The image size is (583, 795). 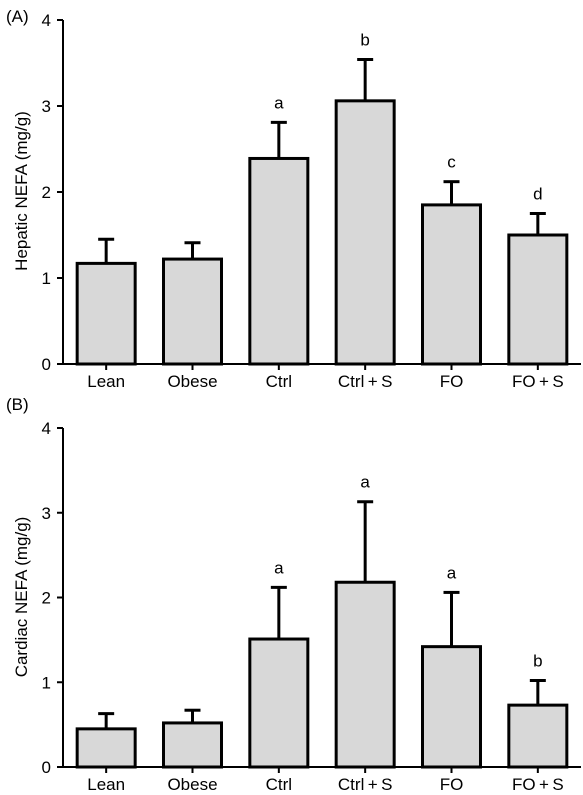 I want to click on significance-label: c, so click(x=451, y=162).